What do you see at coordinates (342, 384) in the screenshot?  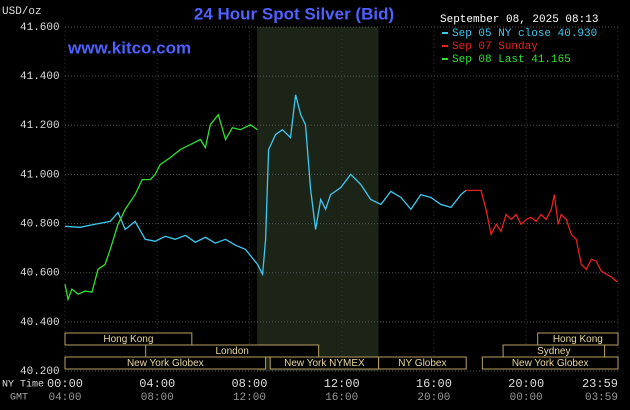 I see `x-tick-label: 12:00` at bounding box center [342, 384].